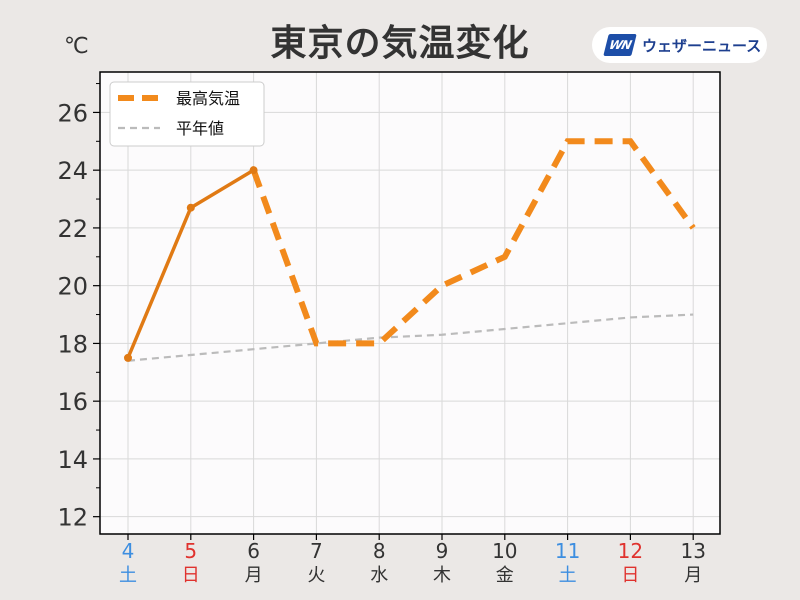 The height and width of the screenshot is (600, 800). I want to click on x-date-label: 12, so click(630, 551).